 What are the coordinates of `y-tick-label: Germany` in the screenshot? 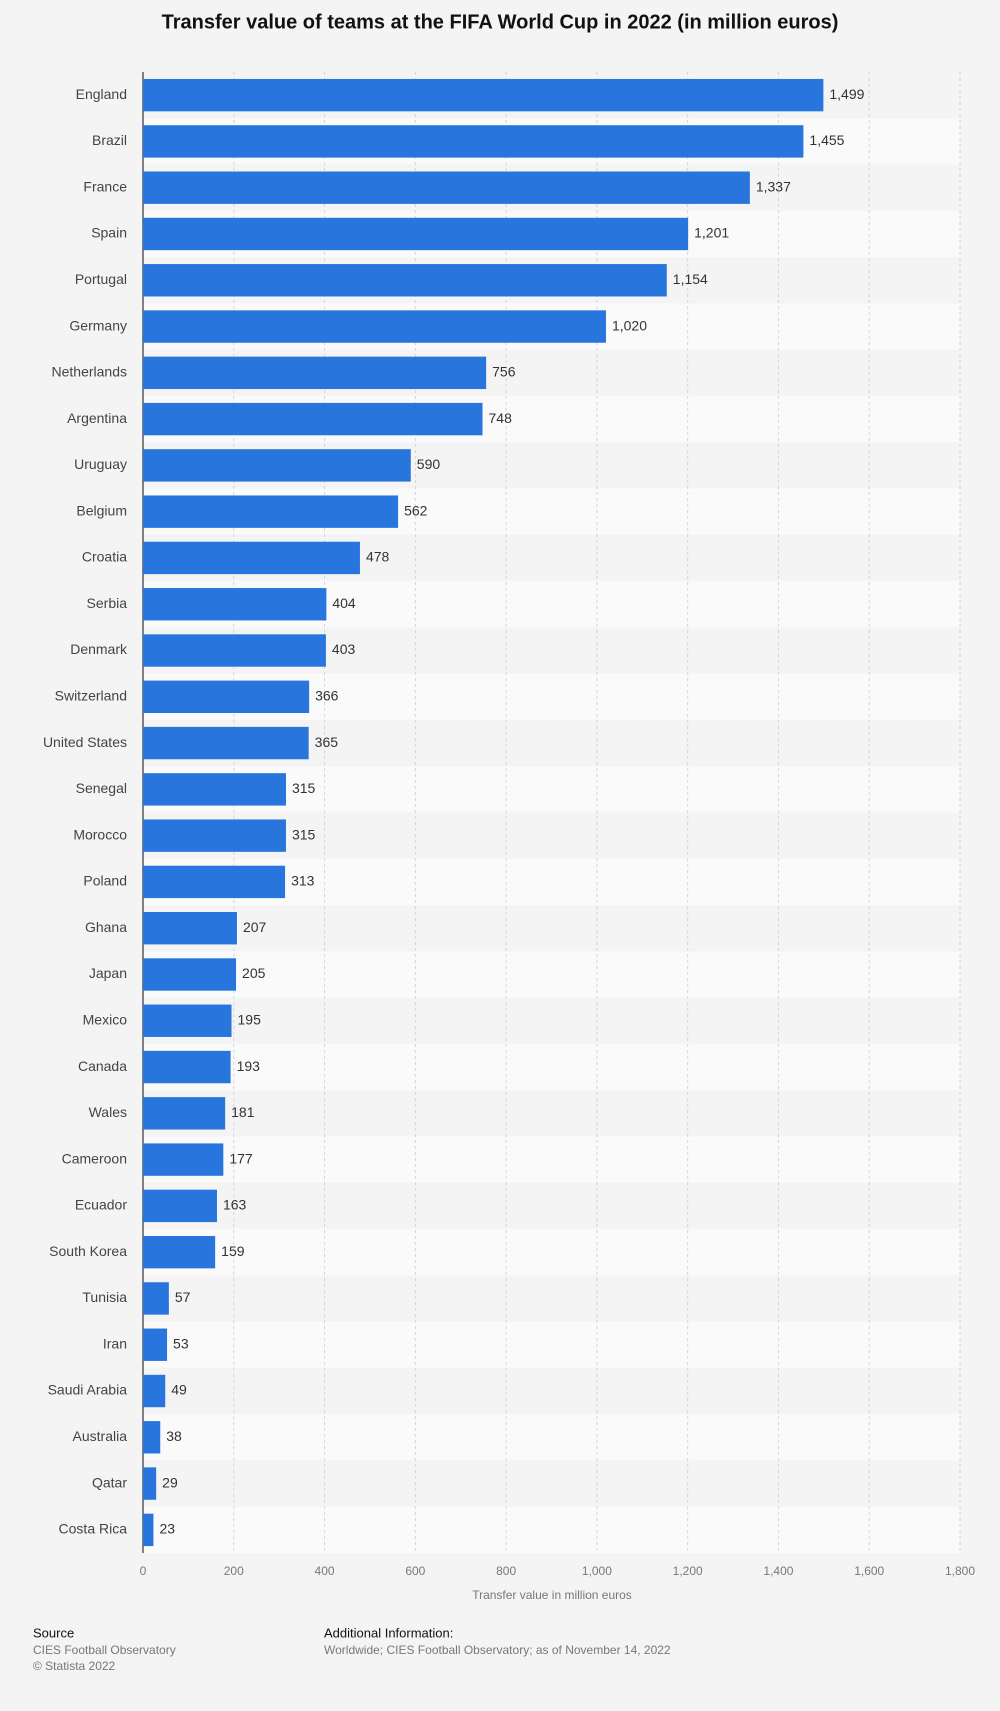 It's located at (98, 325).